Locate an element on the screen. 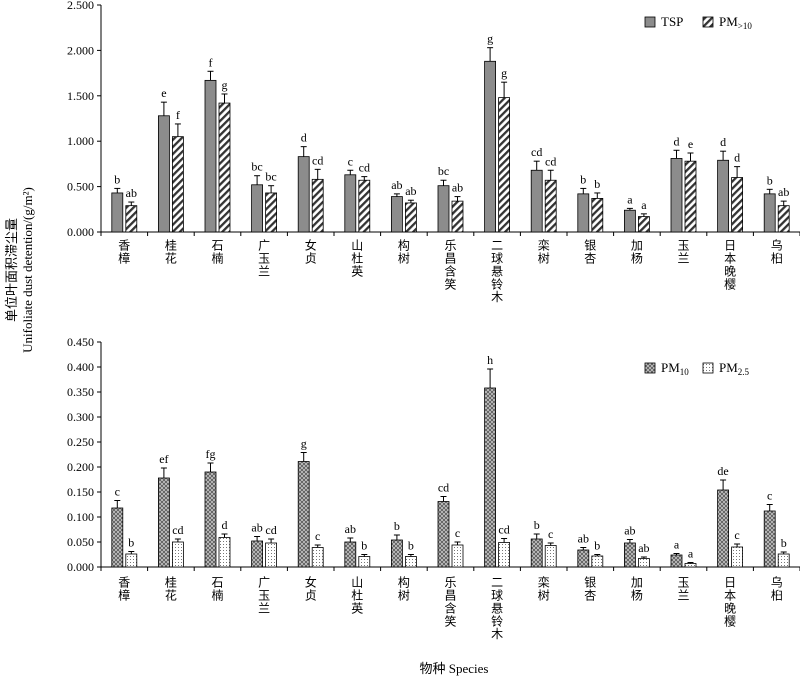 This screenshot has width=800, height=679. significance-letter: bc is located at coordinates (256, 167).